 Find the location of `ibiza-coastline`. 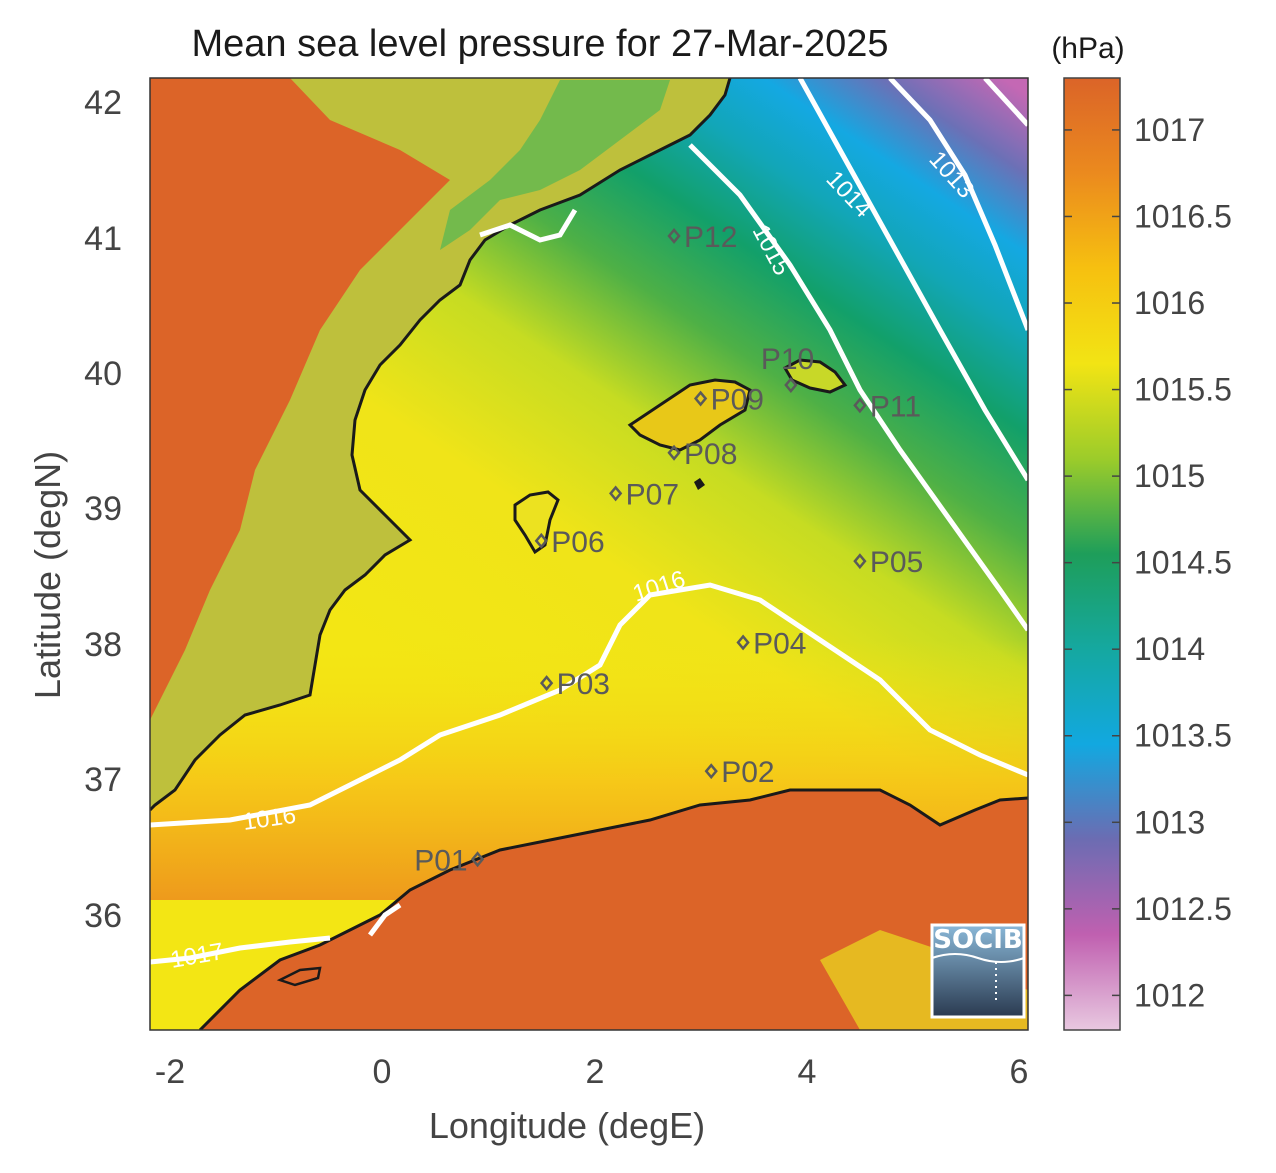

ibiza-coastline is located at coordinates (536, 522).